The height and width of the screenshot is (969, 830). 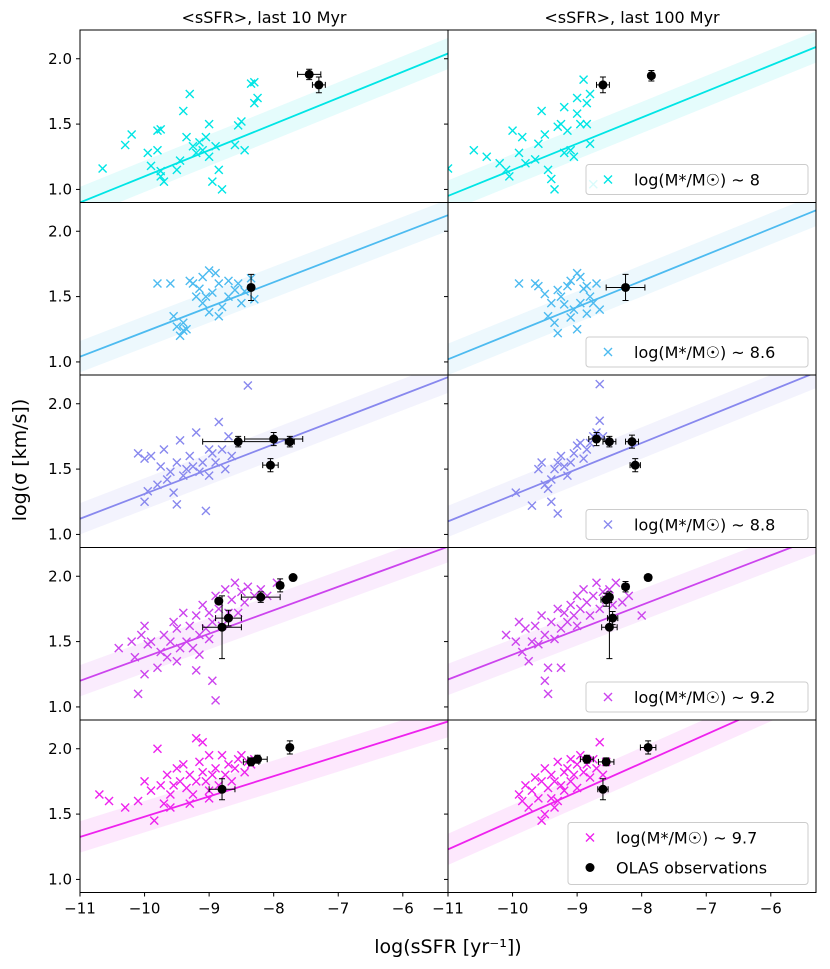 What do you see at coordinates (691, 868) in the screenshot?
I see `legend-obs-label: OLAS observations` at bounding box center [691, 868].